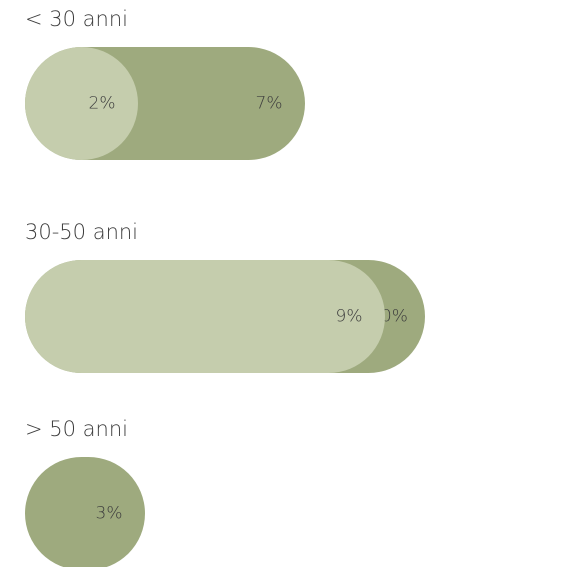  What do you see at coordinates (102, 104) in the screenshot?
I see `value-label: 2%` at bounding box center [102, 104].